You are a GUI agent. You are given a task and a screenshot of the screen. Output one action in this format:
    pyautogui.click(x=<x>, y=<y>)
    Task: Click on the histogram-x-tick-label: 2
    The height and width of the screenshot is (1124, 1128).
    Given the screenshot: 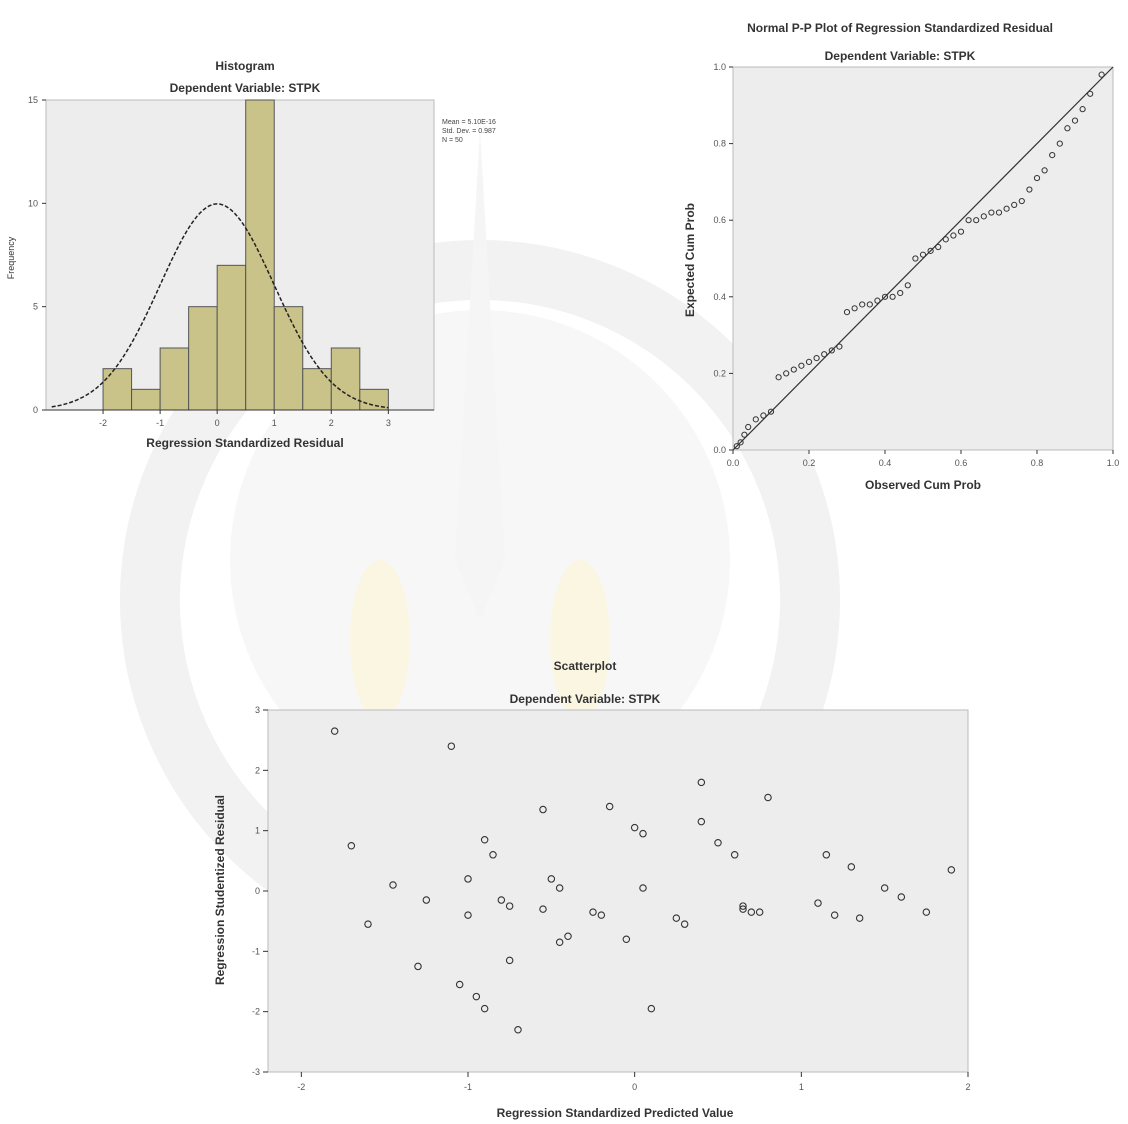 What is the action you would take?
    pyautogui.click(x=331, y=423)
    